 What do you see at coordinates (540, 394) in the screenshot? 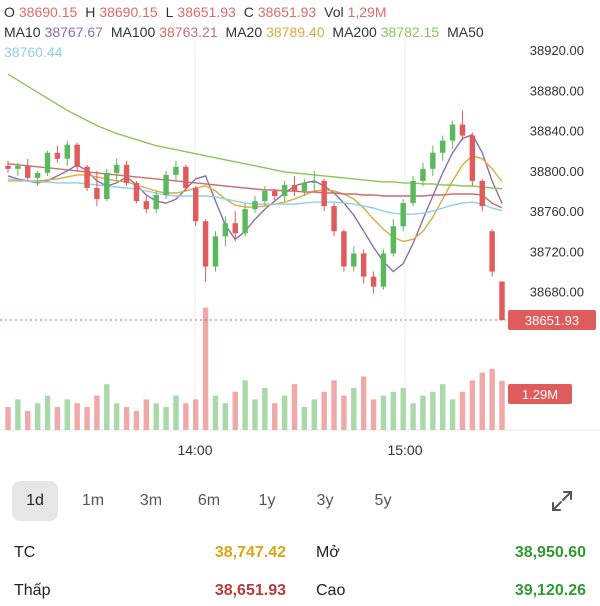
I see `volume-tag` at bounding box center [540, 394].